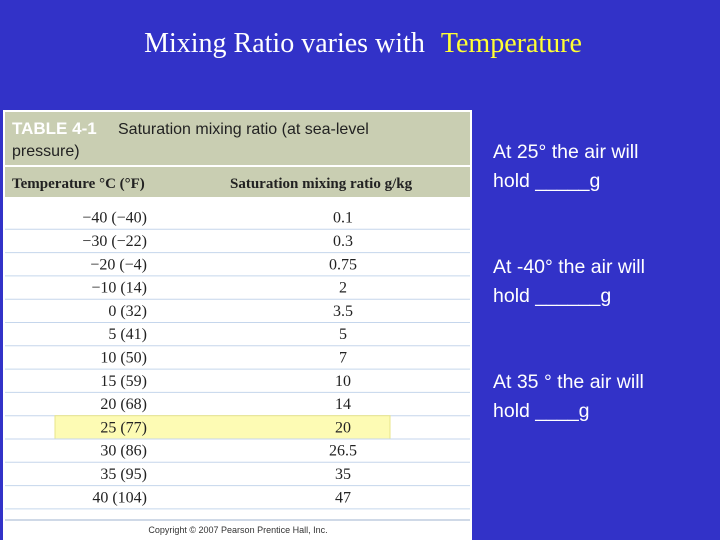 Image resolution: width=720 pixels, height=540 pixels. Describe the element at coordinates (541, 411) in the screenshot. I see `question-line: hold ____g` at that location.